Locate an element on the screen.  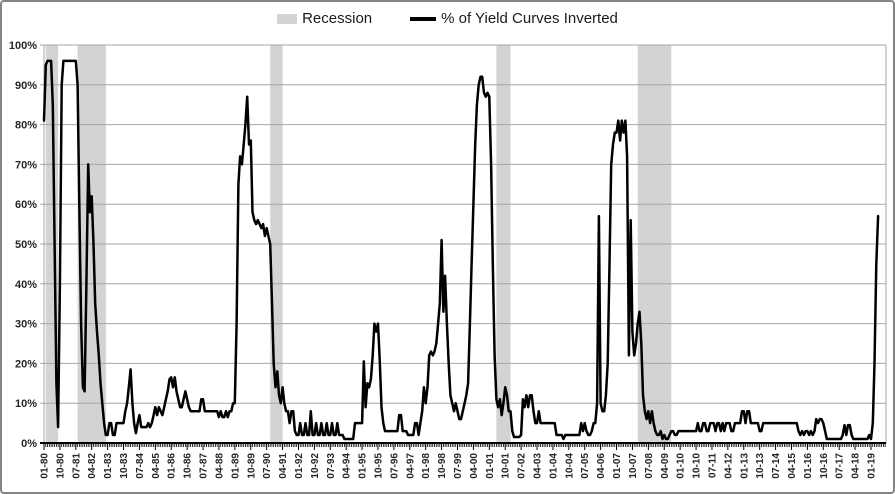
x-axis-tick-label: 10-07 is located at coordinates (633, 466).